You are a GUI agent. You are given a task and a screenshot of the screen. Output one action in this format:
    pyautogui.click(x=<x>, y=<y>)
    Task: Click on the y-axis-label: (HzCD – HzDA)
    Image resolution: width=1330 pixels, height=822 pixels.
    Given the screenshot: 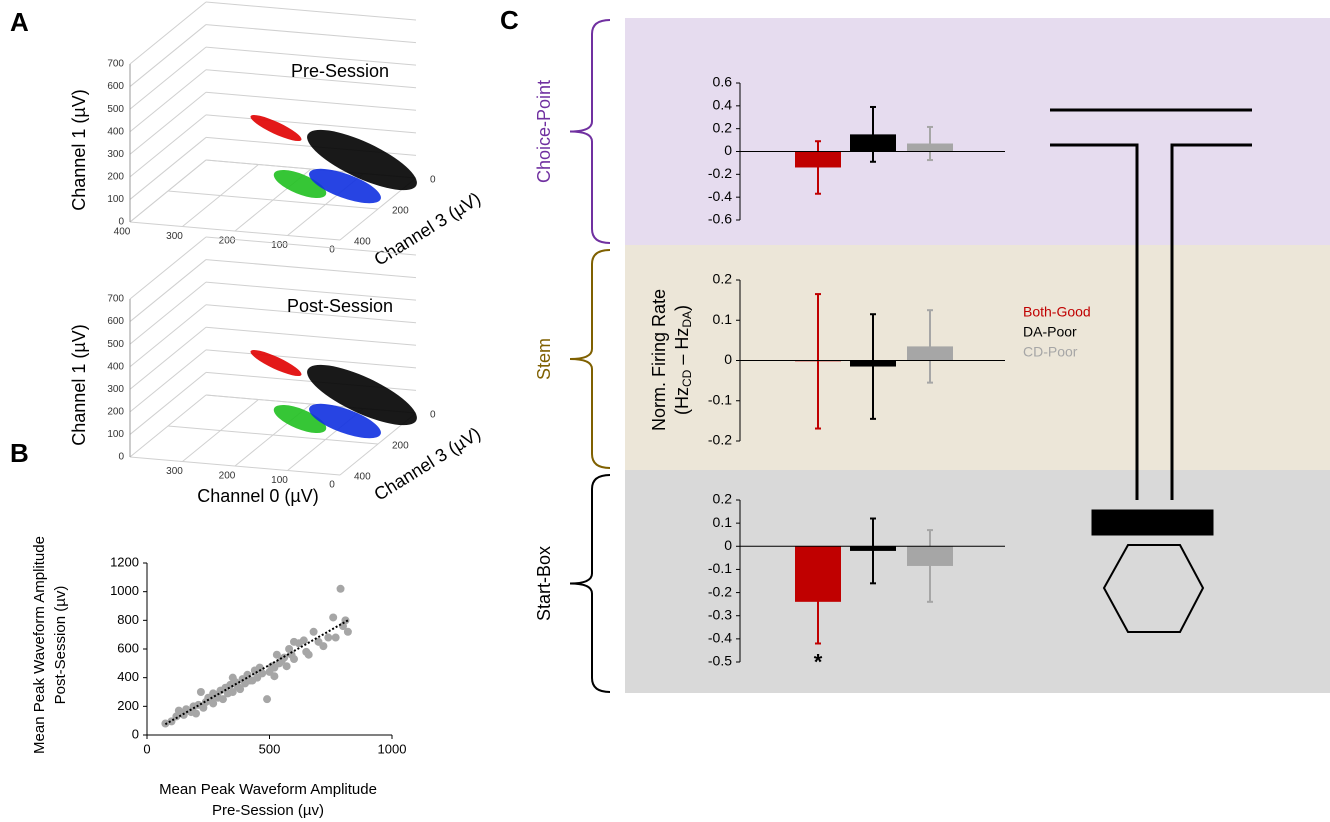 What is the action you would take?
    pyautogui.click(x=683, y=360)
    